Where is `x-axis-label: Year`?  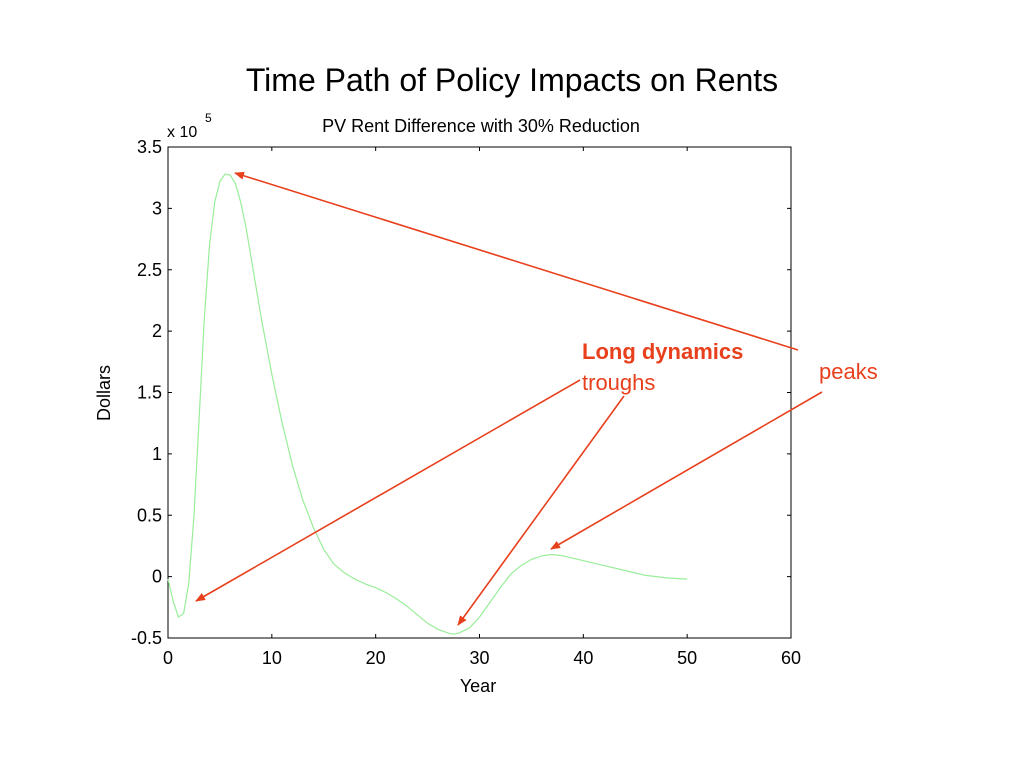 x-axis-label: Year is located at coordinates (478, 686).